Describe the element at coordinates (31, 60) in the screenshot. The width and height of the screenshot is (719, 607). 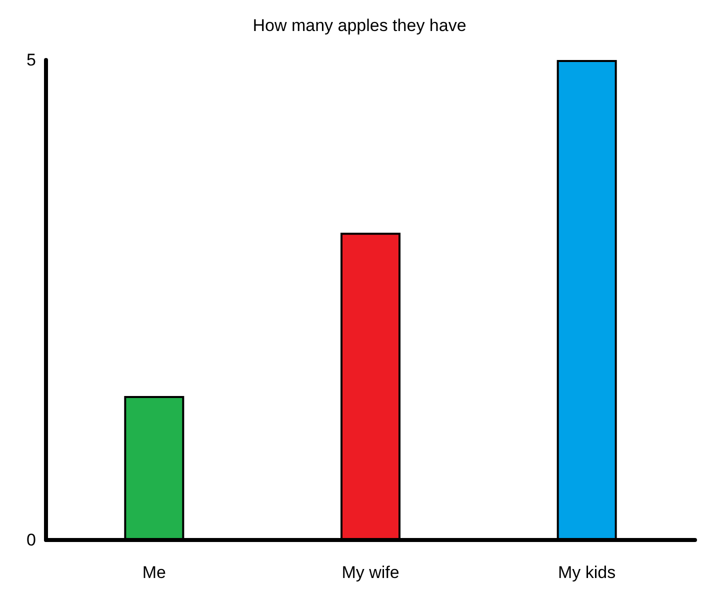
I see `y-tick-label: 5` at that location.